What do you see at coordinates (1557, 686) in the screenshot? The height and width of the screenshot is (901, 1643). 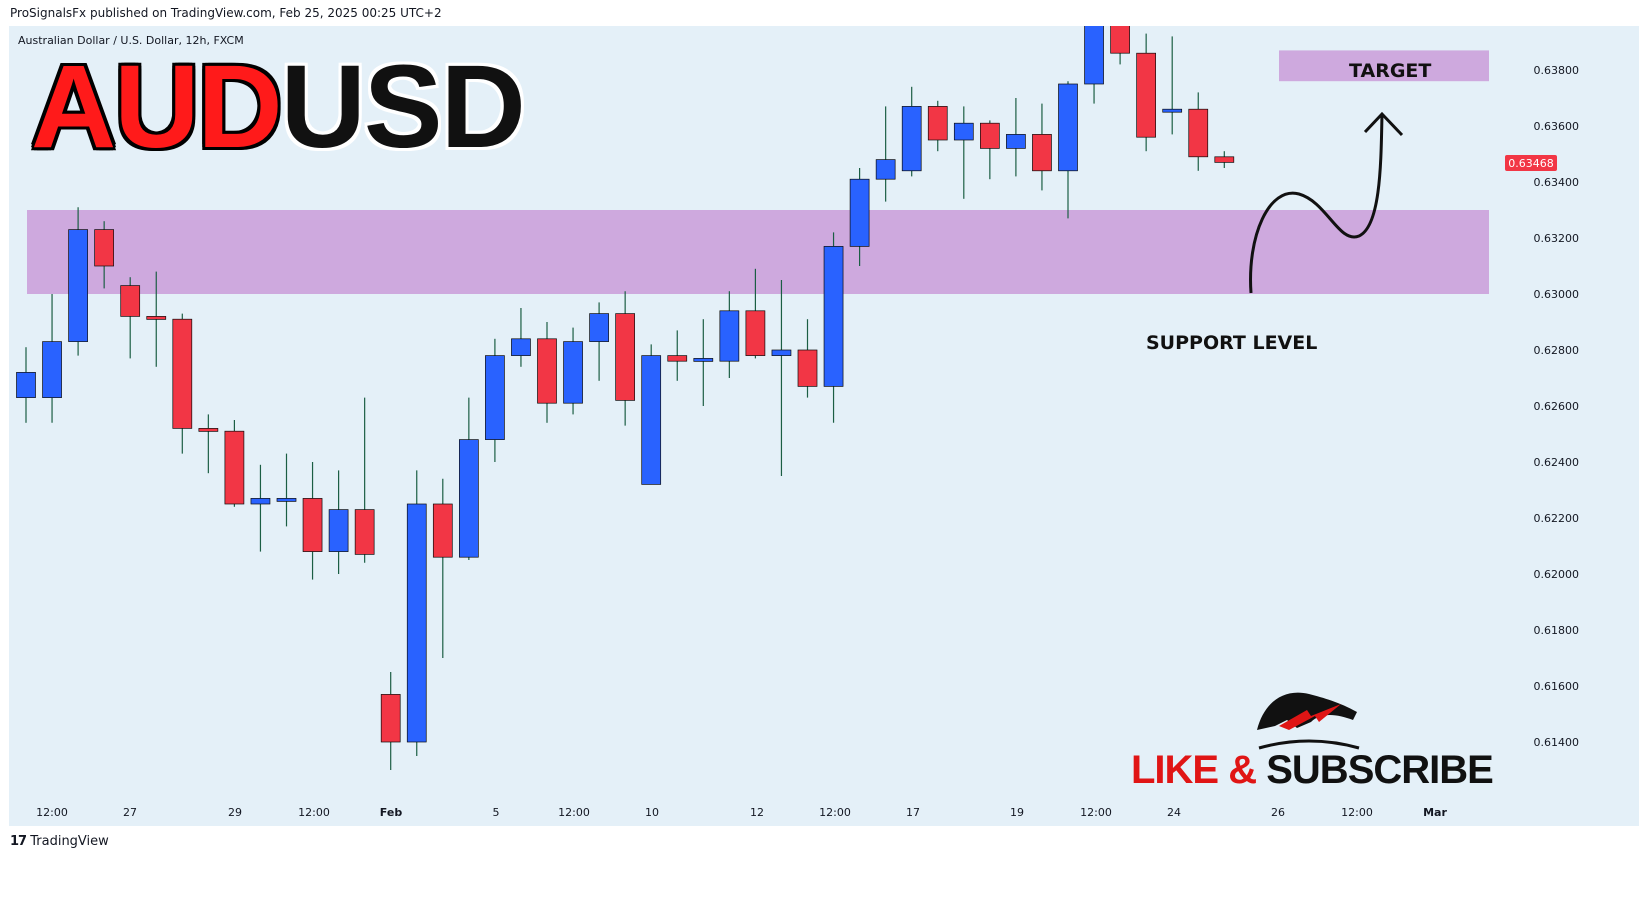 I see `price-tick-label: 0.61600` at bounding box center [1557, 686].